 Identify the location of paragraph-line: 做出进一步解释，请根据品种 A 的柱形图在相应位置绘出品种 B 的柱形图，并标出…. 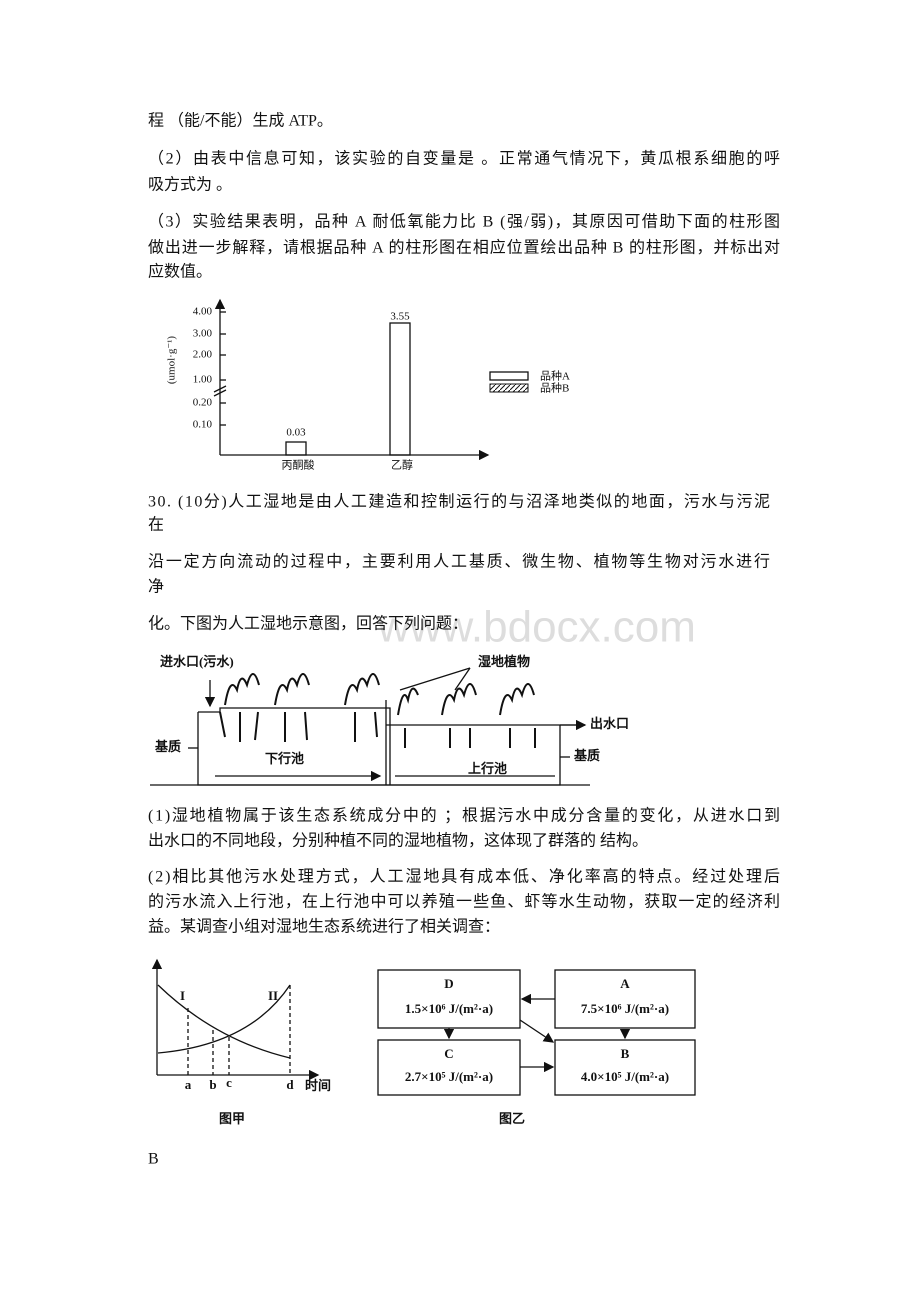
(464, 247).